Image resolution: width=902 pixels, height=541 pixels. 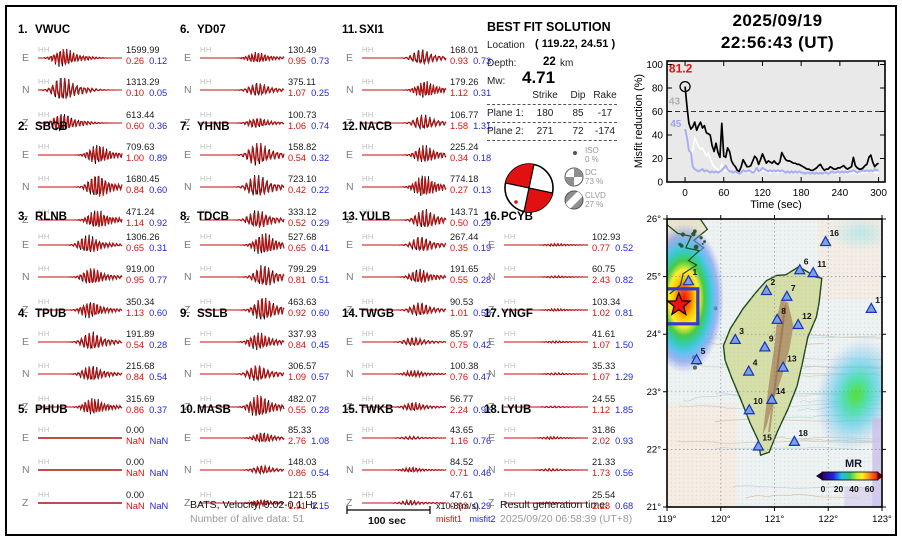 I want to click on misfit1-value: 0.26, so click(x=135, y=61).